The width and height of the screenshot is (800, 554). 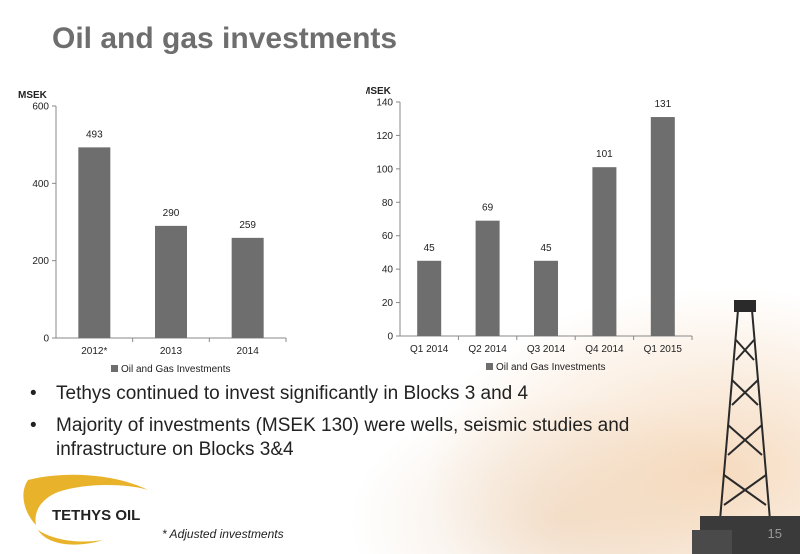 I want to click on data-label: 493, so click(x=94, y=134).